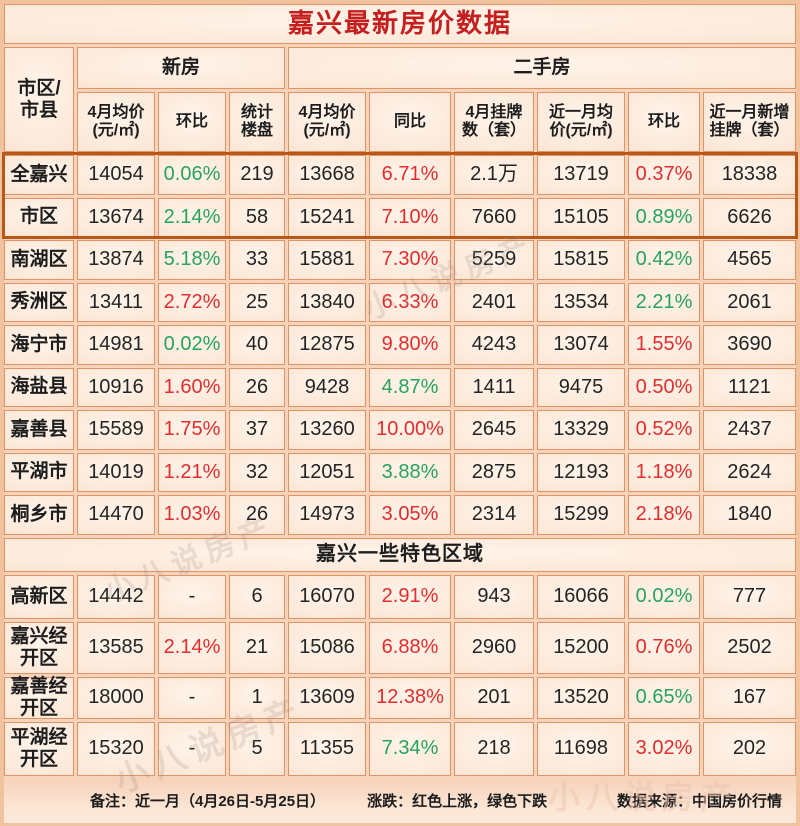 The height and width of the screenshot is (826, 800). Describe the element at coordinates (664, 515) in the screenshot. I see `table-cell: 2.18%` at that location.